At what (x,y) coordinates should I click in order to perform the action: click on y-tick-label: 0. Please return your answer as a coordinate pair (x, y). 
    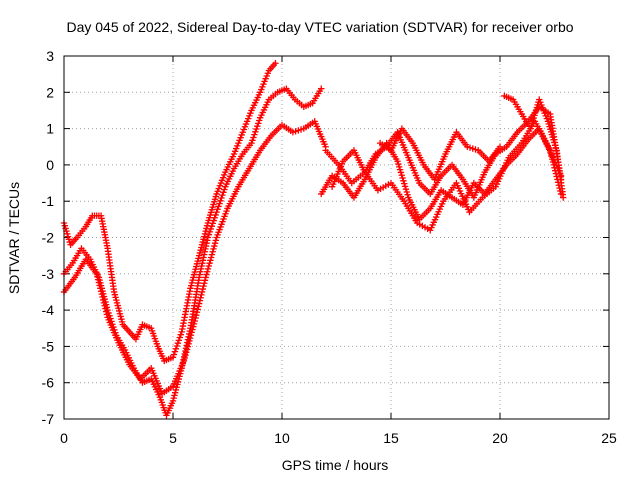
    Looking at the image, I should click on (50, 165).